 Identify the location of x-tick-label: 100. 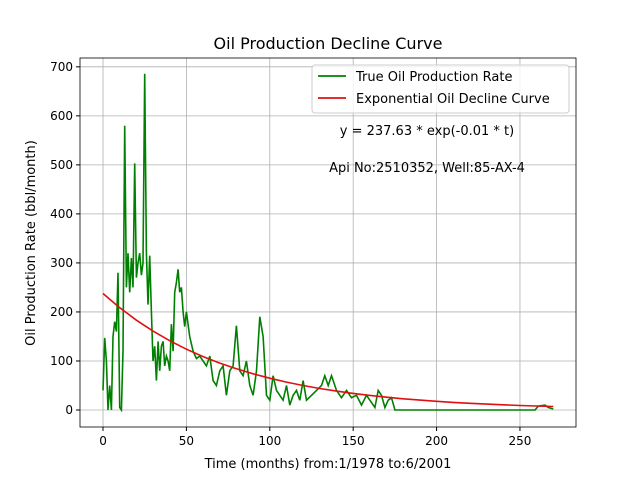
(269, 441).